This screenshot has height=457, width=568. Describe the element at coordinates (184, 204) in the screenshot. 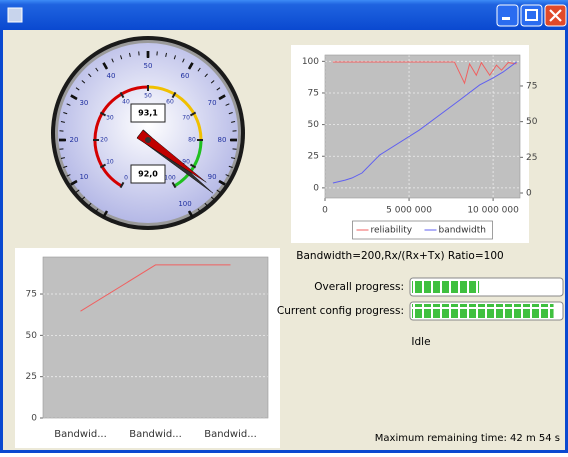

I see `gauge-outer-label: 100` at that location.